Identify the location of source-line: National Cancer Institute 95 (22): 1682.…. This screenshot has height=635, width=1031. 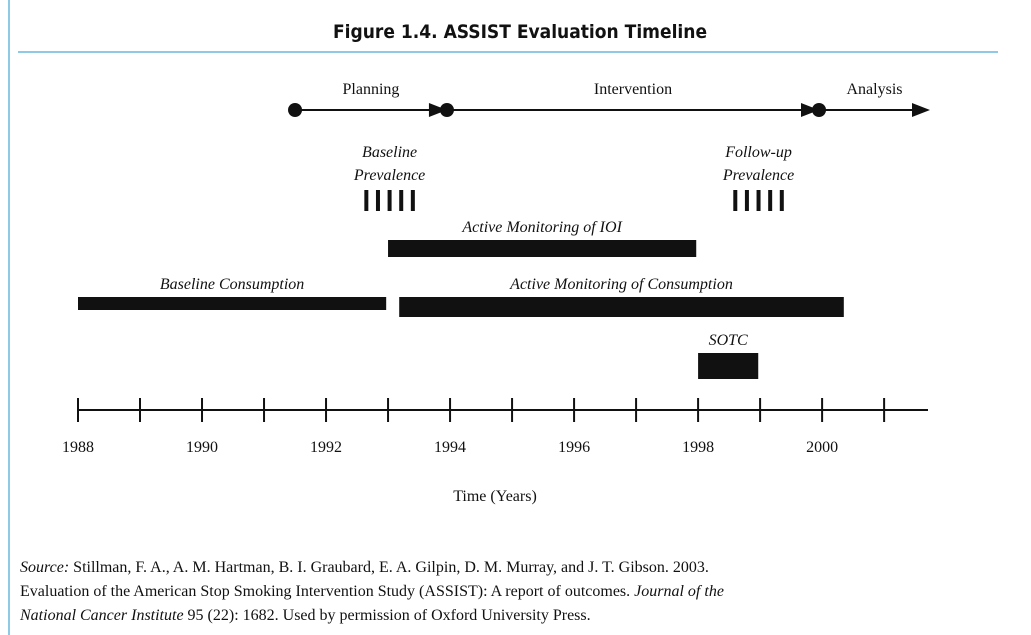
(305, 615).